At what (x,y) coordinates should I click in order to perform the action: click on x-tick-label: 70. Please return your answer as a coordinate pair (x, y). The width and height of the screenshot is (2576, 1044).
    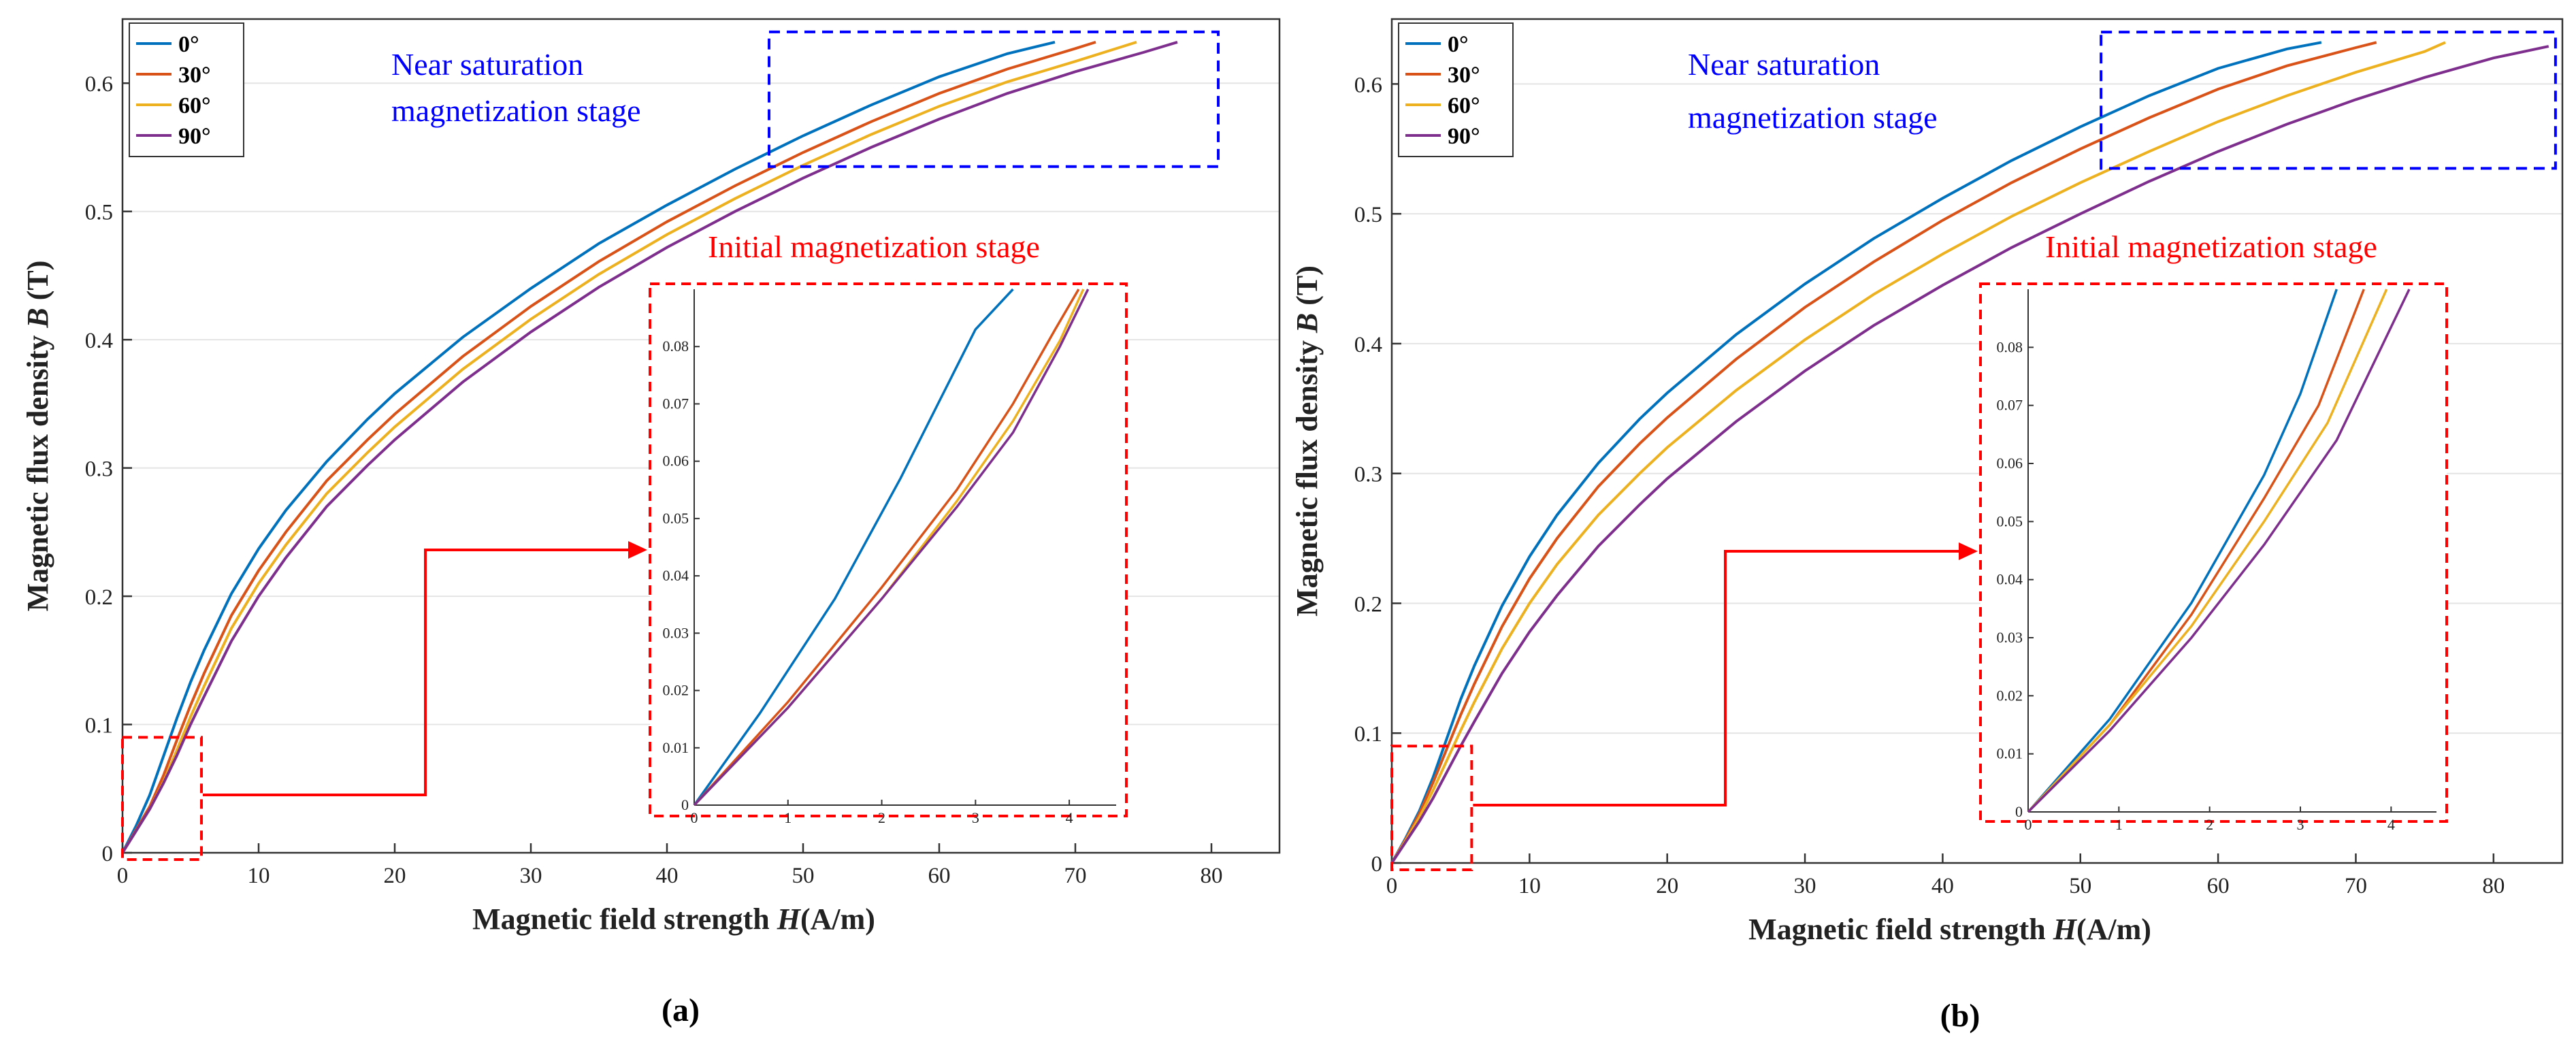
    Looking at the image, I should click on (2356, 886).